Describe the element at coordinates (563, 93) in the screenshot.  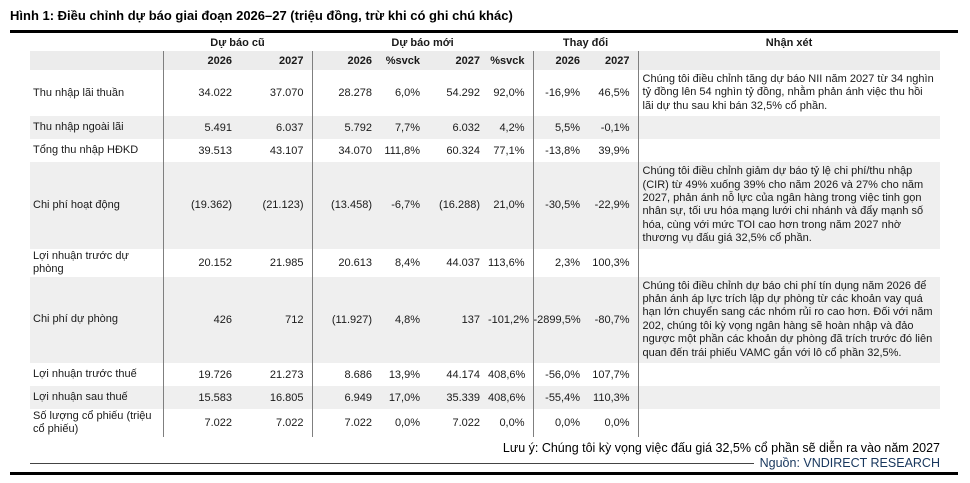
I see `cell-change-2026: -16,9%` at that location.